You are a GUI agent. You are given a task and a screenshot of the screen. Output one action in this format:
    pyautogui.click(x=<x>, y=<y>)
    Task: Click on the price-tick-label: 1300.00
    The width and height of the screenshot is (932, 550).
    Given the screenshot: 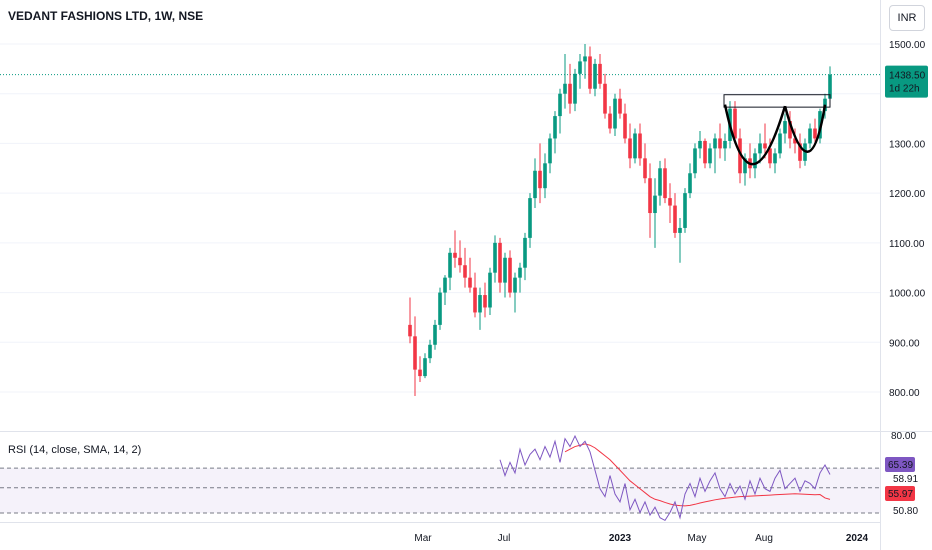 What is the action you would take?
    pyautogui.click(x=907, y=144)
    